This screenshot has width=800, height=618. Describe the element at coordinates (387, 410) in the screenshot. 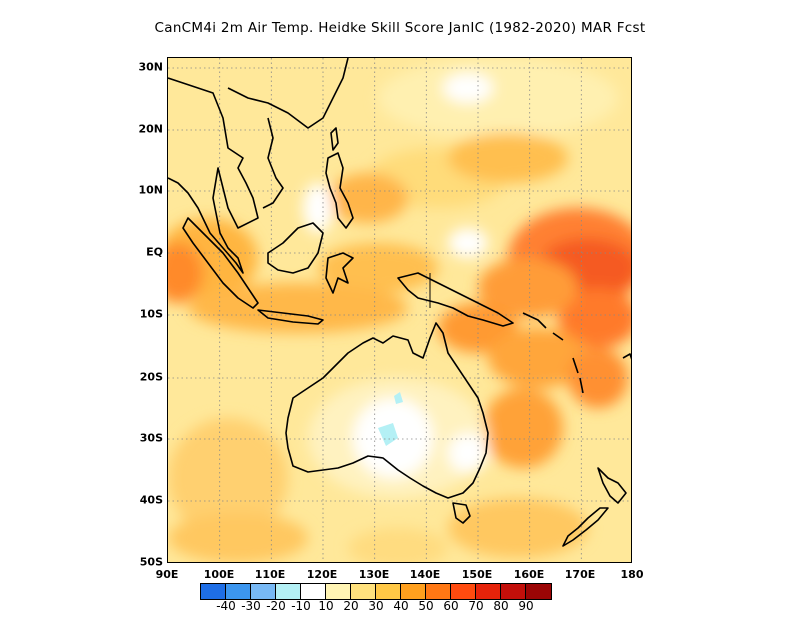

I see `australia-coastline` at that location.